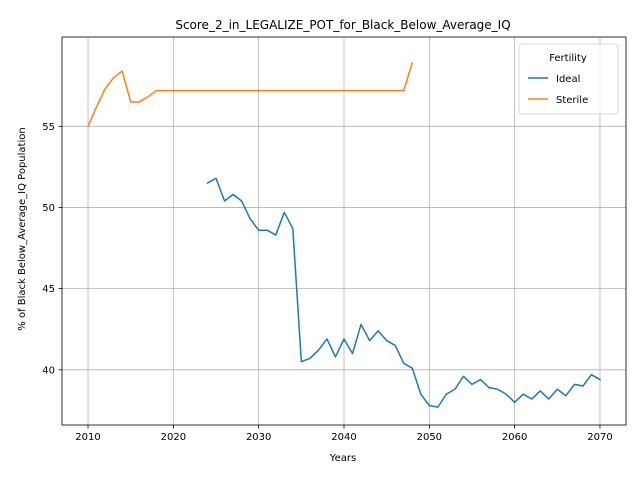 The width and height of the screenshot is (640, 480). Describe the element at coordinates (48, 127) in the screenshot. I see `y-tick-label: 55` at that location.